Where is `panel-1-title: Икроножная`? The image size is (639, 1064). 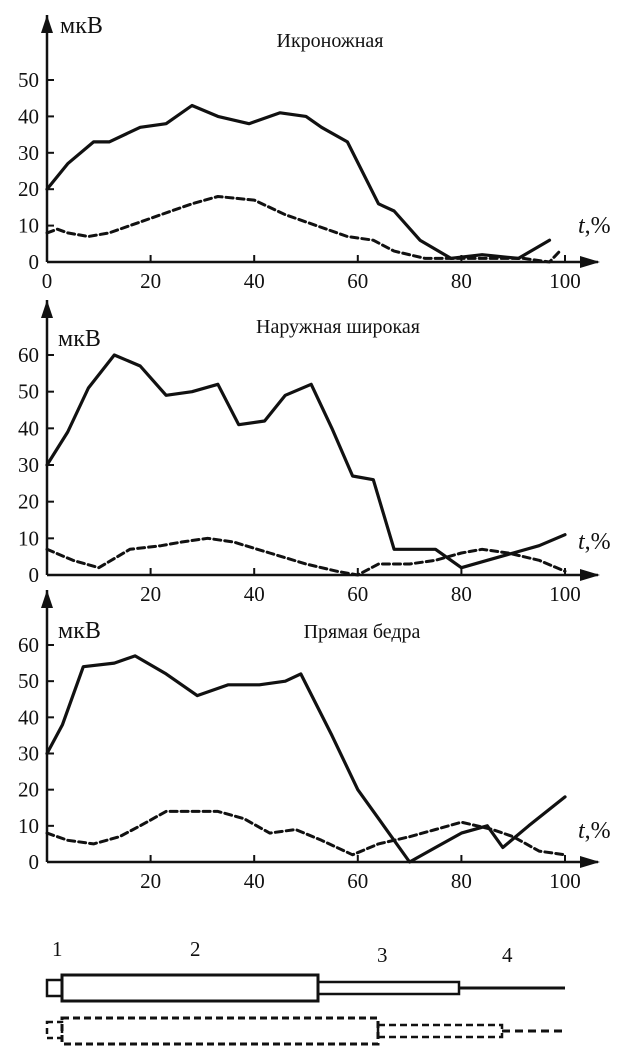 panel-1-title: Икроножная is located at coordinates (330, 41).